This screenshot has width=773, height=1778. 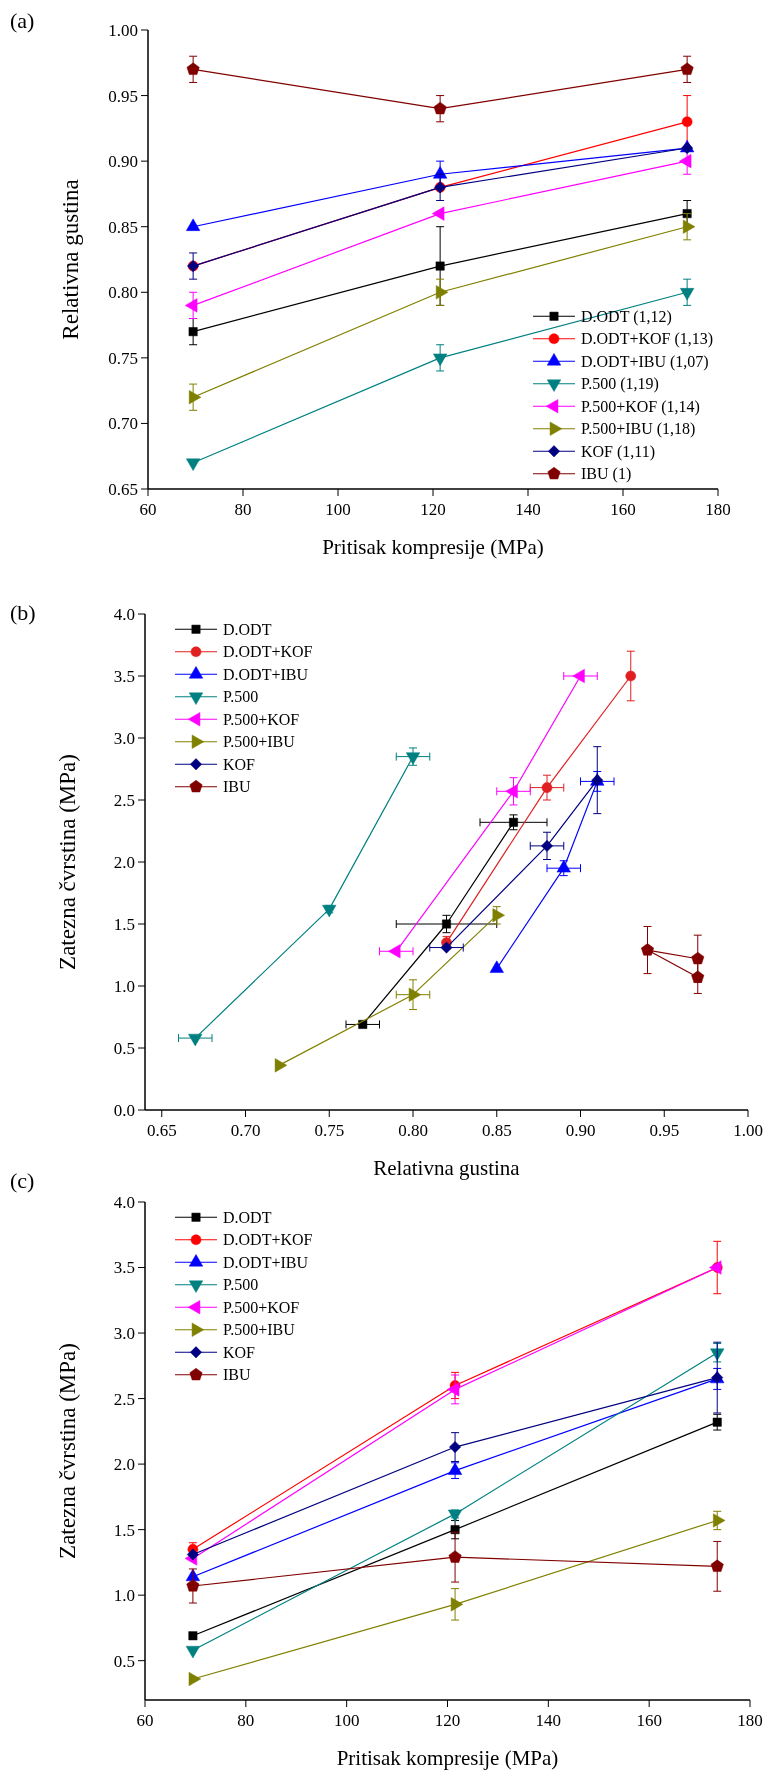 What do you see at coordinates (124, 1110) in the screenshot?
I see `y-tick-label: 0.0` at bounding box center [124, 1110].